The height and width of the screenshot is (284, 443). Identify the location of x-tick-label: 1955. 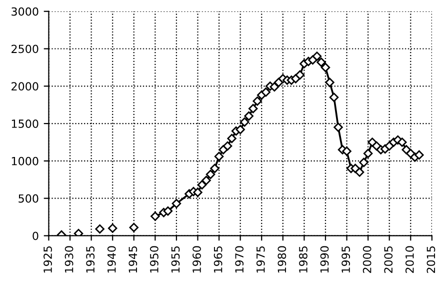
(175, 259).